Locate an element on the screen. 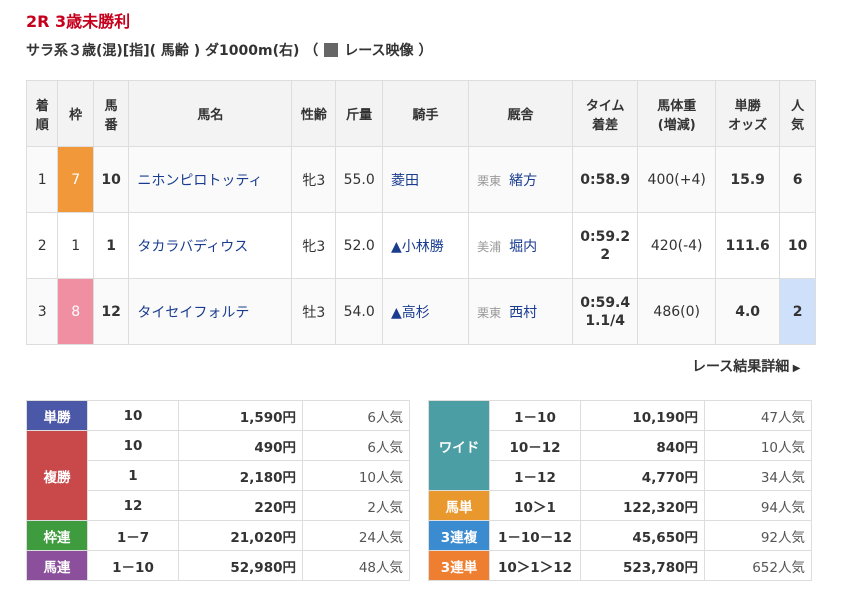 The width and height of the screenshot is (845, 599). time: 0:59.2 is located at coordinates (605, 236).